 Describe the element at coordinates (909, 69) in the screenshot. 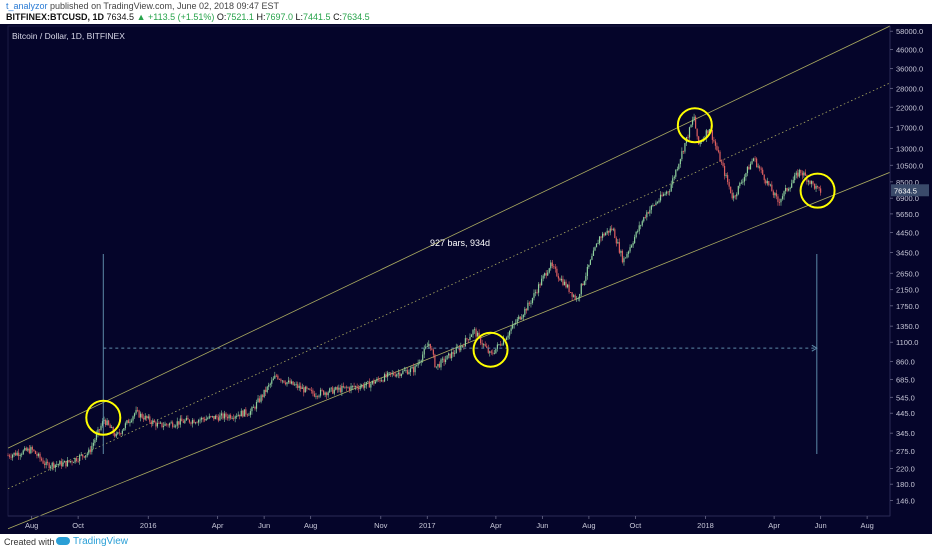

I see `y-tick-label: 36000.0` at that location.